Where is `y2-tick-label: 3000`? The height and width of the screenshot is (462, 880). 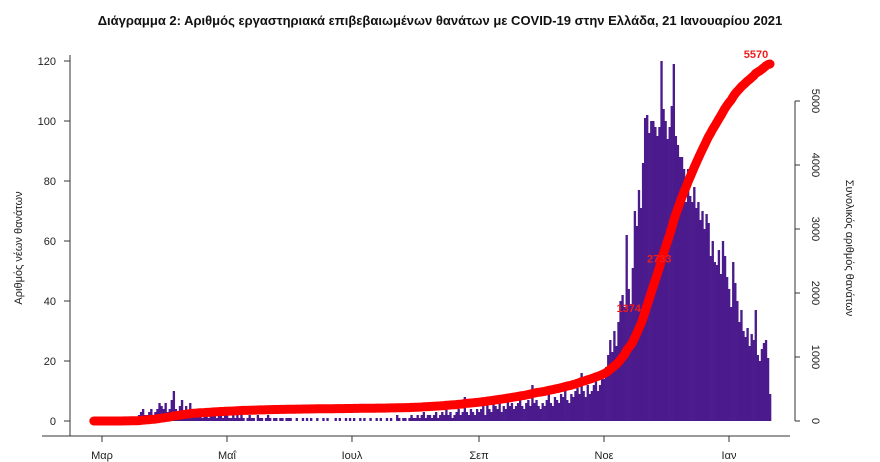 y2-tick-label: 3000 is located at coordinates (815, 229).